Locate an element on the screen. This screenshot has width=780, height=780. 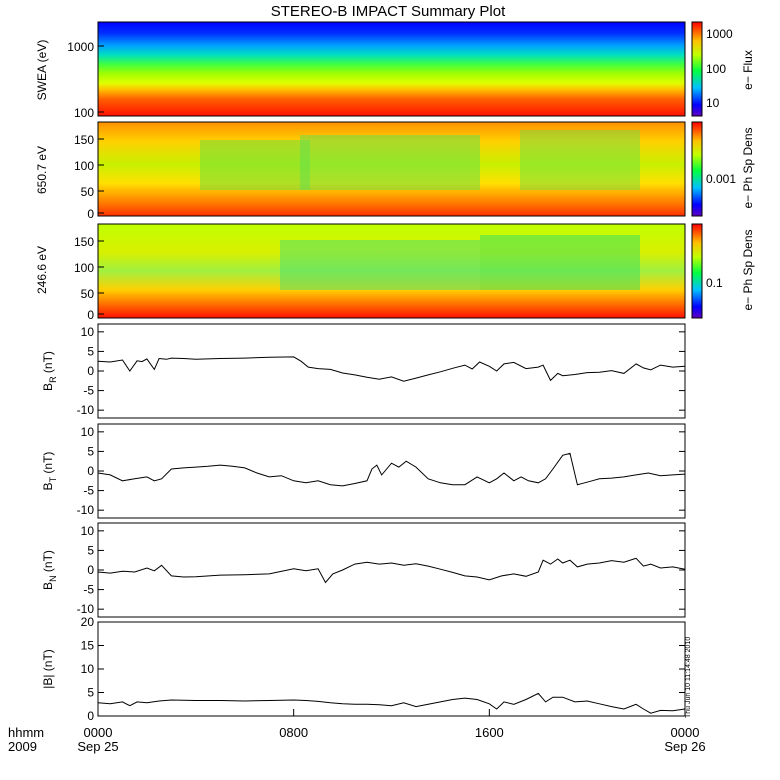
pad246-ytick-label: 50 is located at coordinates (88, 294).